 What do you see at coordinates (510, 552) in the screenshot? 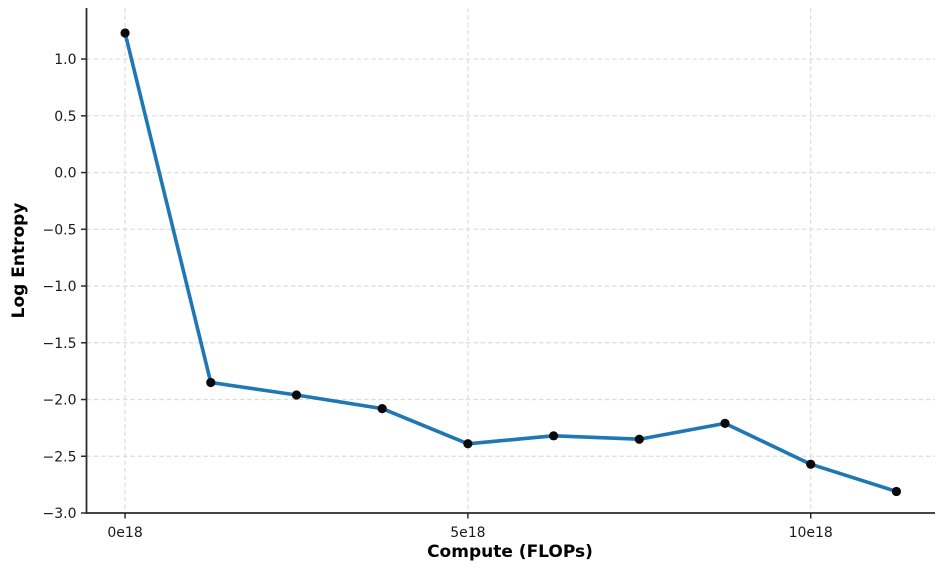
I see `x-axis-label: Compute (FLOPs)` at bounding box center [510, 552].